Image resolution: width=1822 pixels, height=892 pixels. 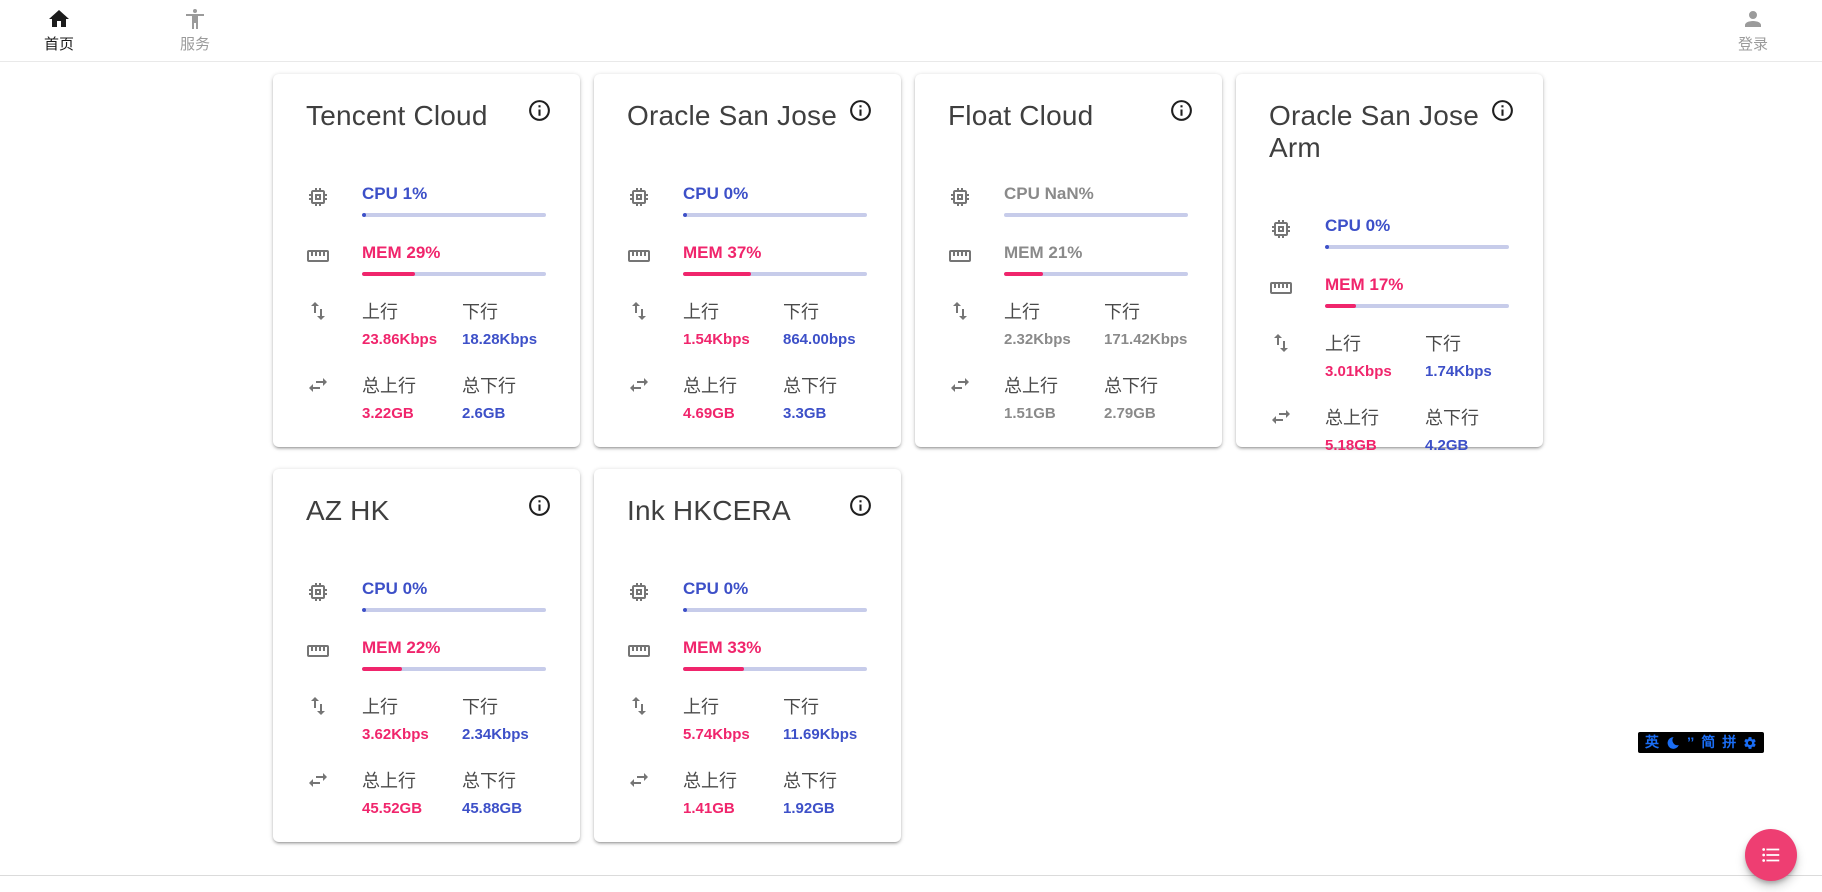 What do you see at coordinates (1417, 291) in the screenshot?
I see `mem-body: MEM 17%` at bounding box center [1417, 291].